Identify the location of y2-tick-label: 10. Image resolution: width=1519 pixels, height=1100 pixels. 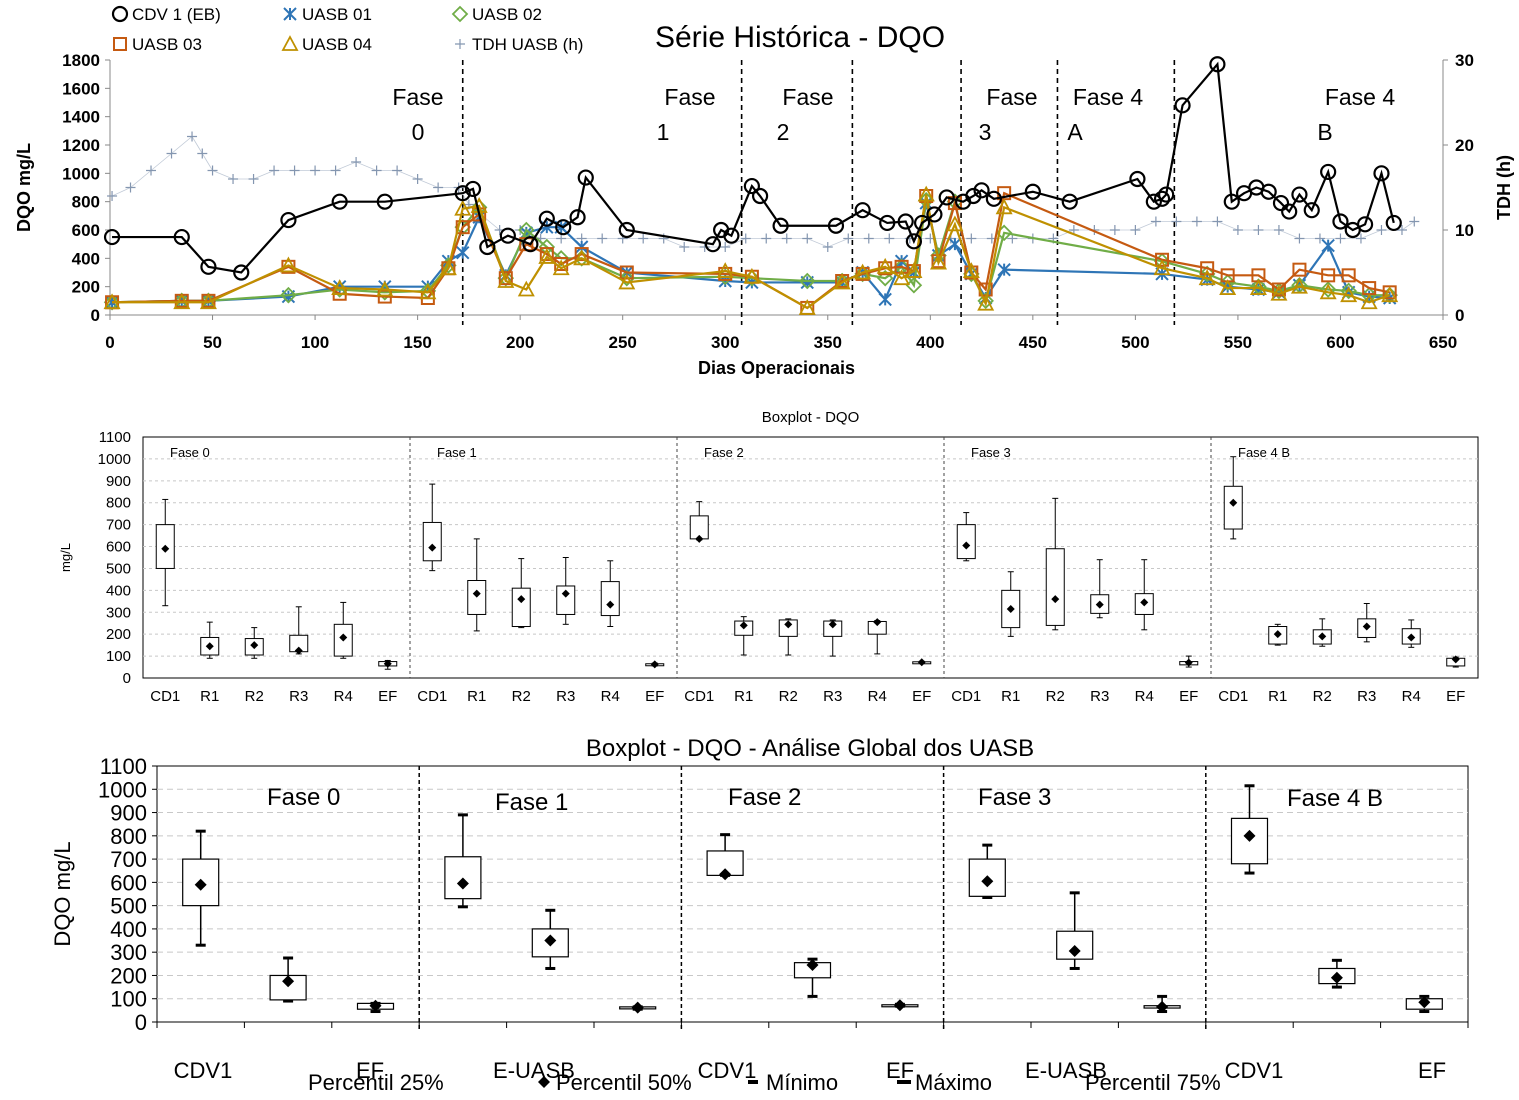
(1464, 230).